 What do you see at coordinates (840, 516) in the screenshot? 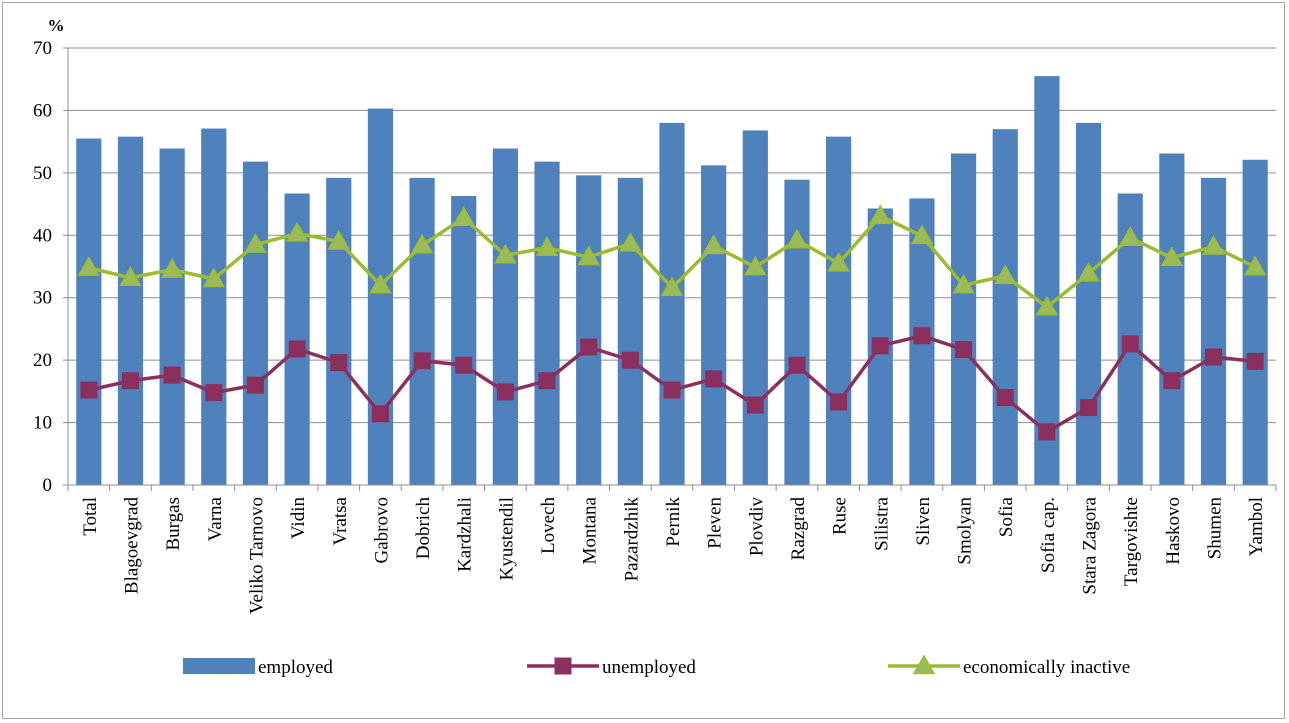
I see `x-tick-label: Ruse` at bounding box center [840, 516].